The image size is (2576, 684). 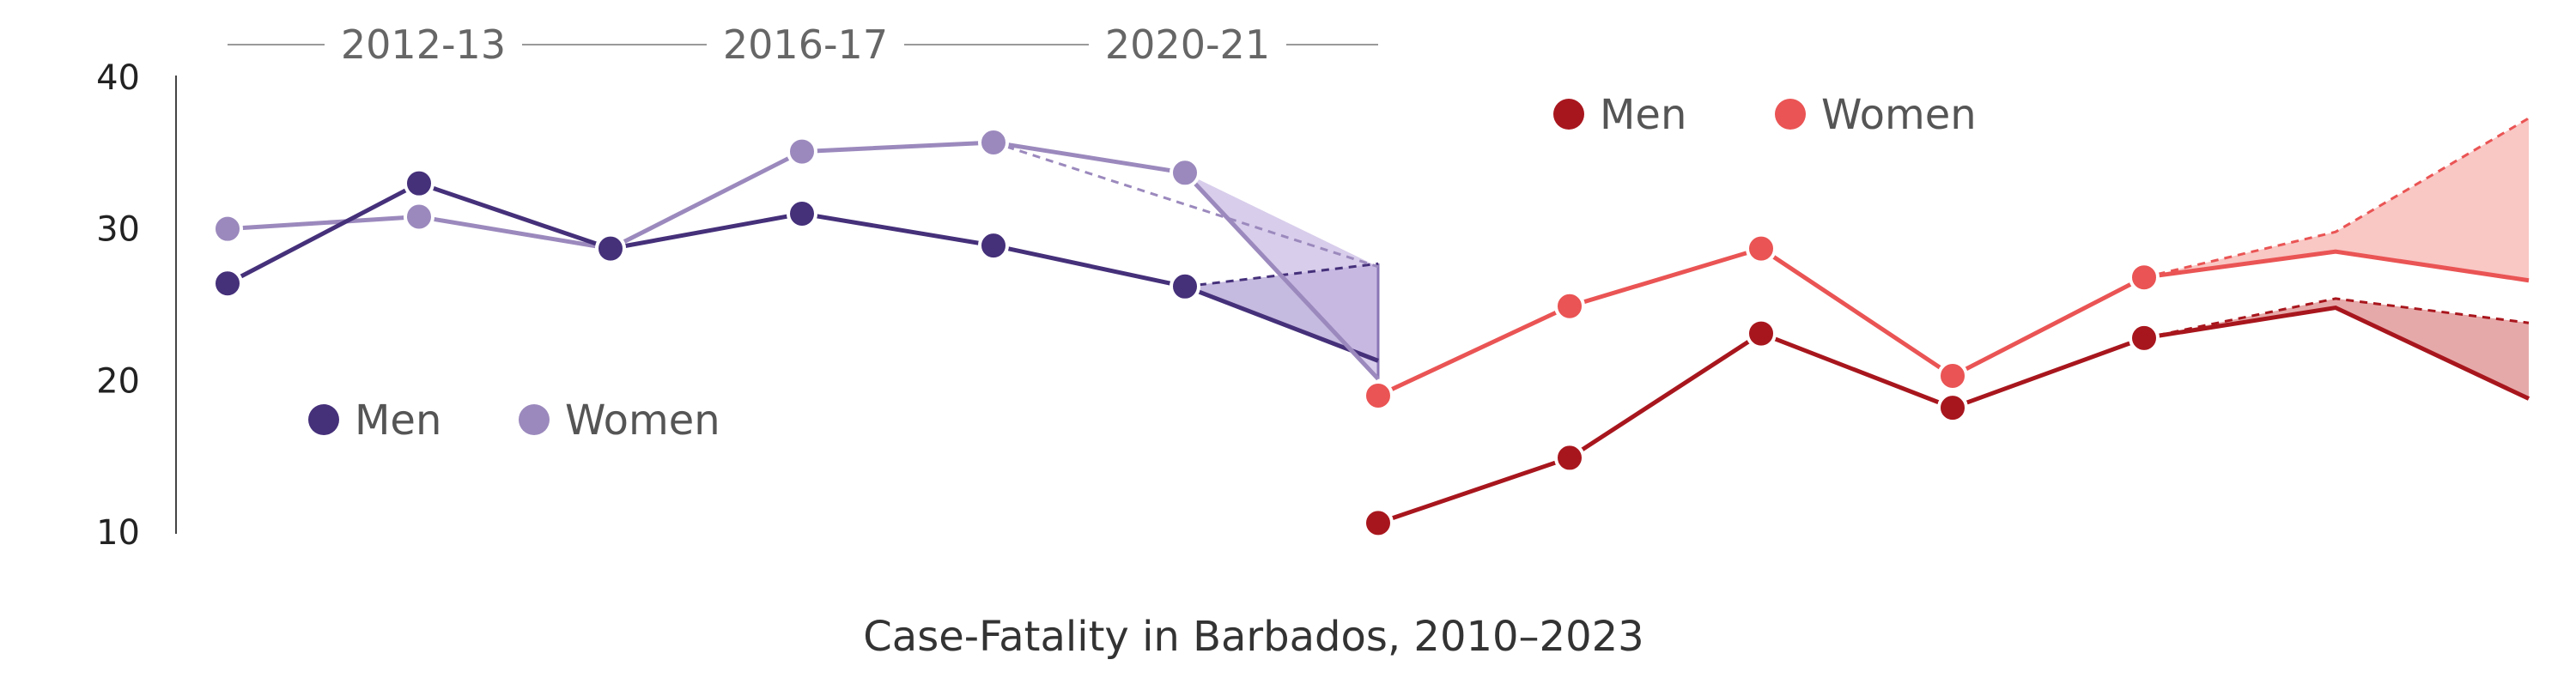 What do you see at coordinates (118, 381) in the screenshot?
I see `y-tick-label: 20` at bounding box center [118, 381].